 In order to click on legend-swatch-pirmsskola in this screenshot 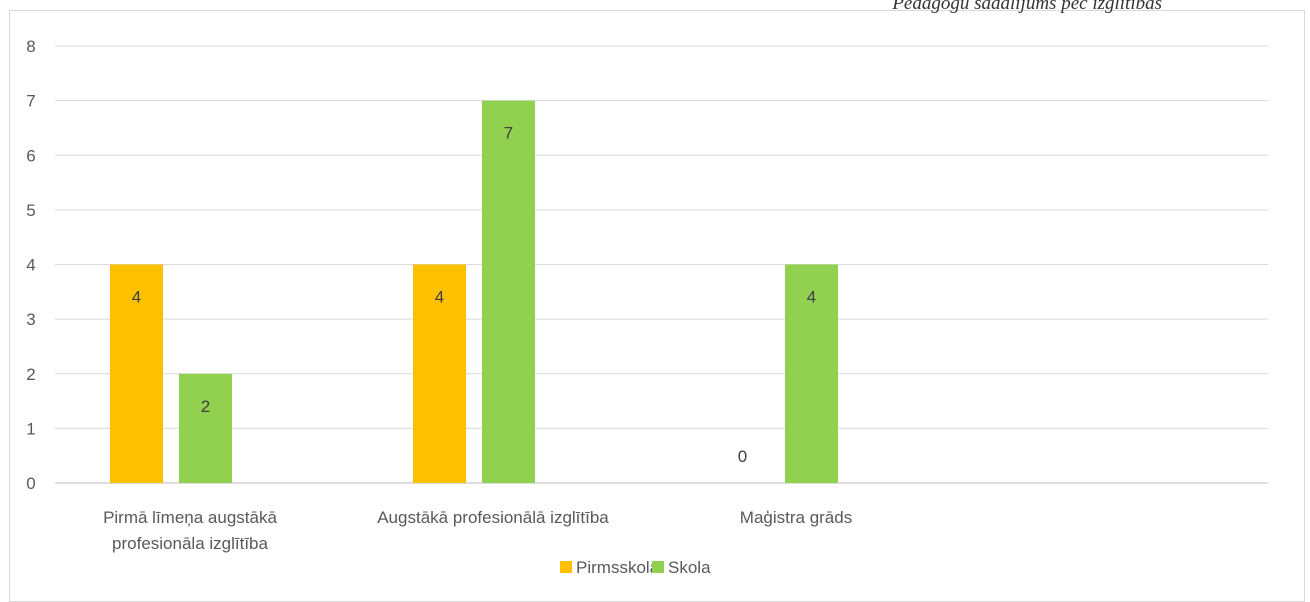, I will do `click(566, 567)`.